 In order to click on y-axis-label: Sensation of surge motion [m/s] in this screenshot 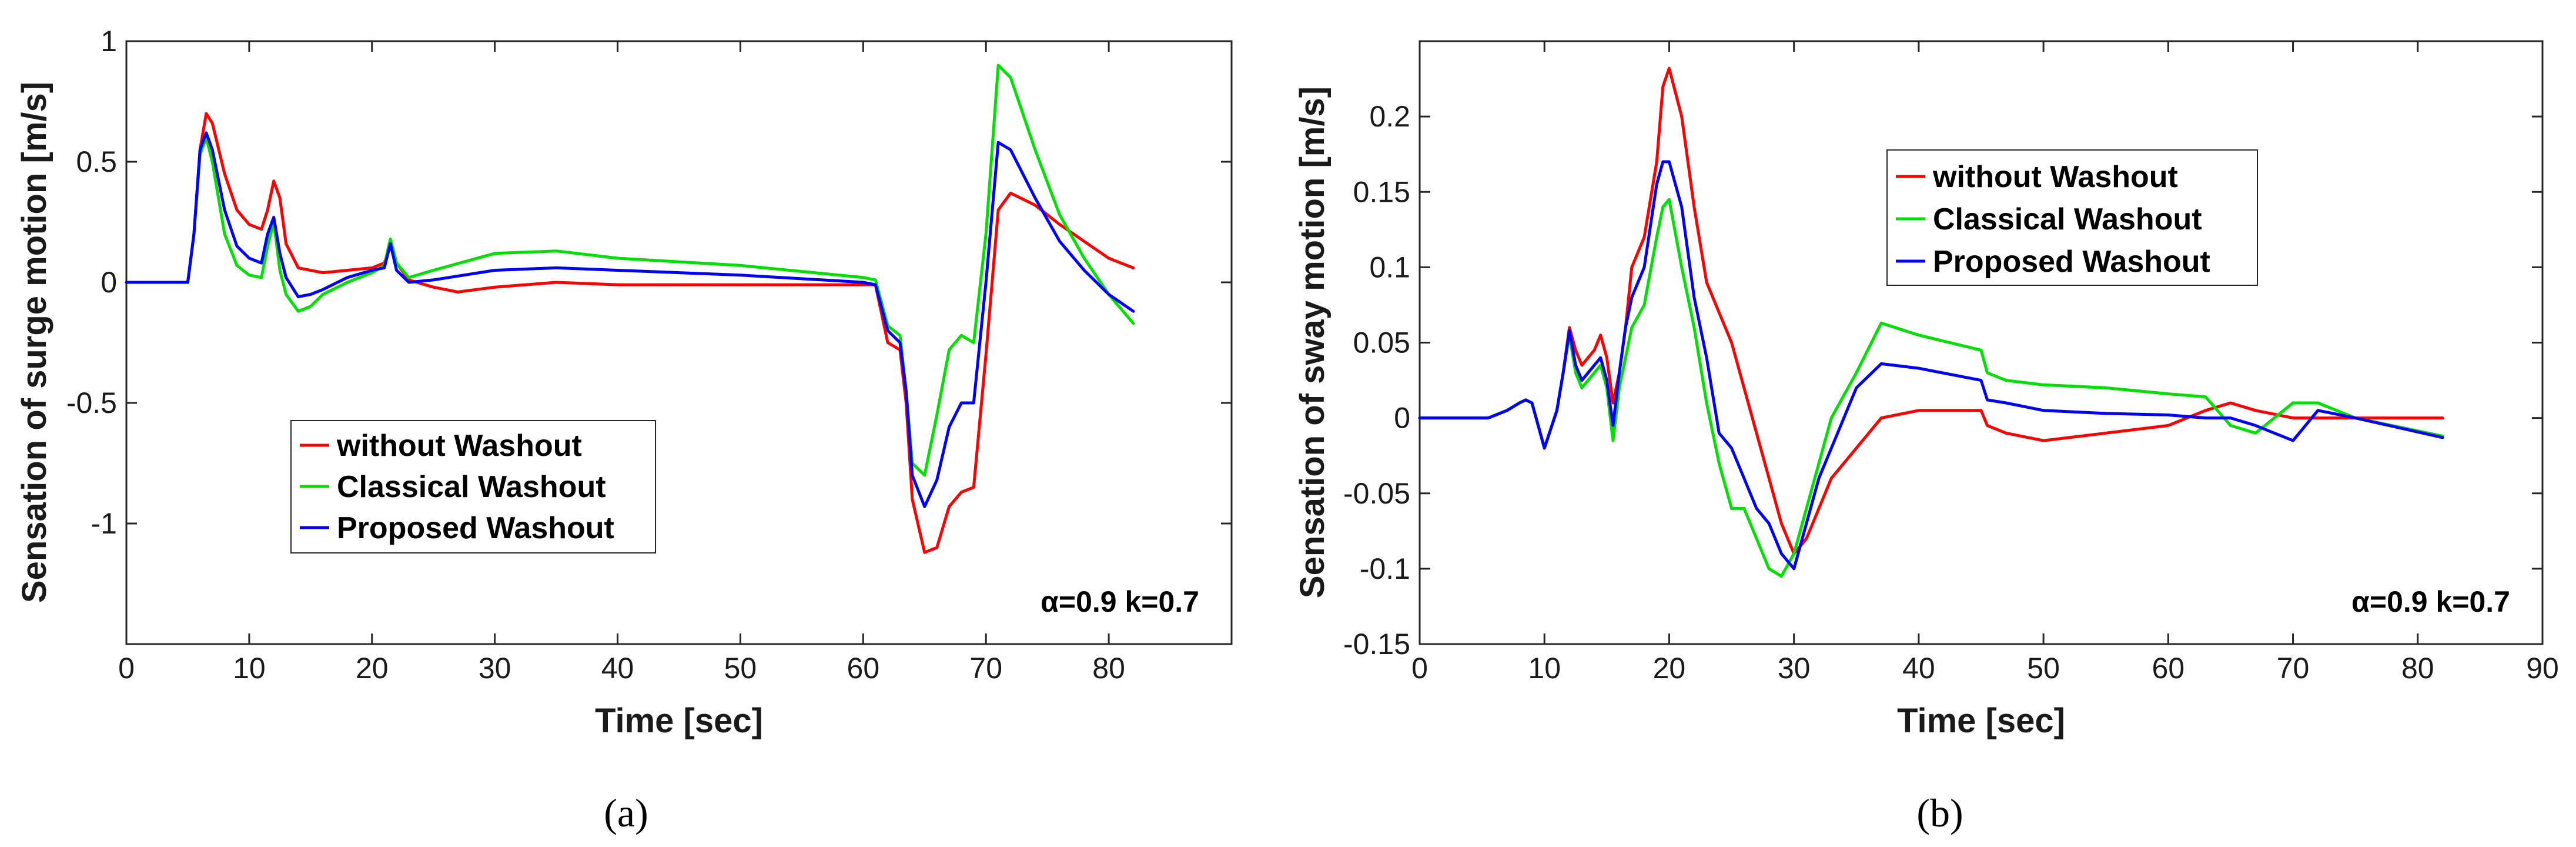, I will do `click(34, 342)`.